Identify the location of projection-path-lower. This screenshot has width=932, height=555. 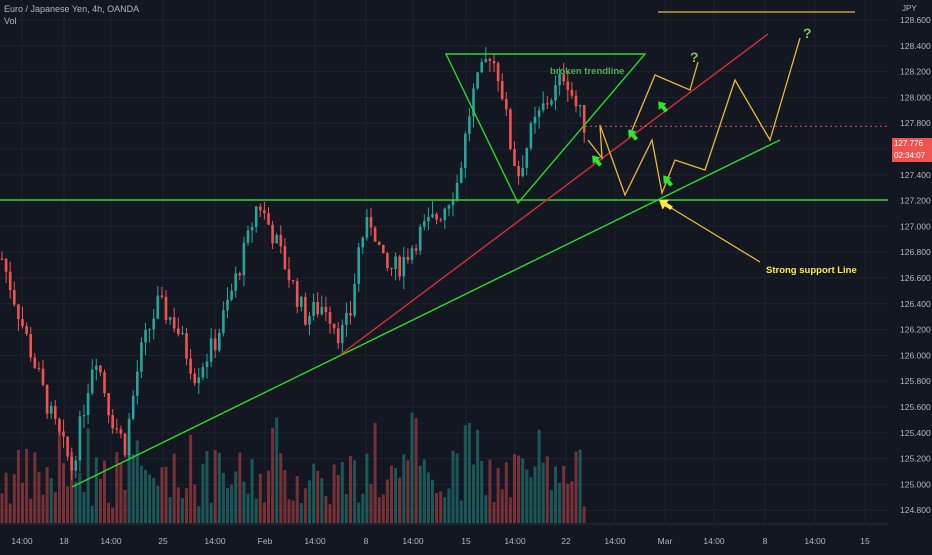
(694, 117).